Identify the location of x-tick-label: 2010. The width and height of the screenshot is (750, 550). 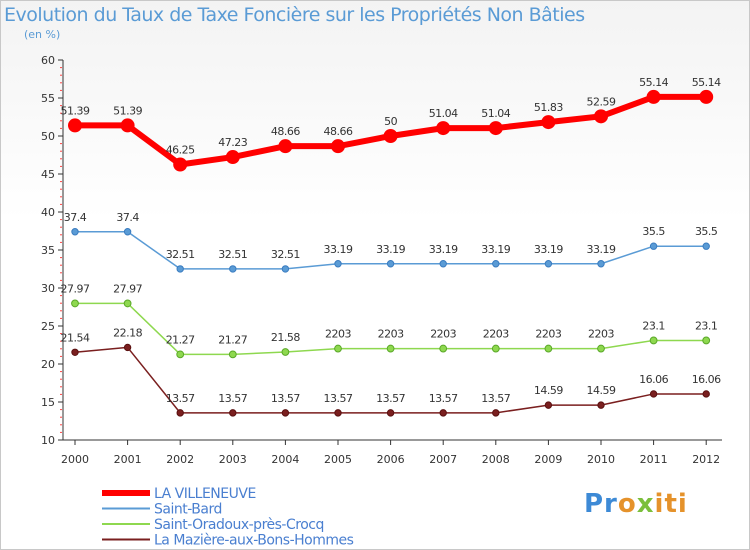
(601, 459).